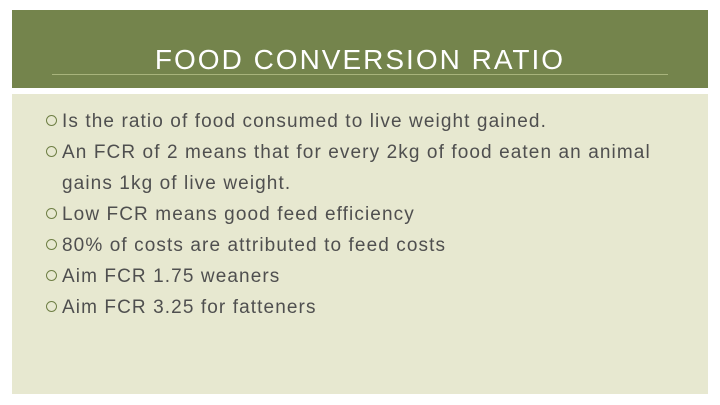 The width and height of the screenshot is (720, 405). Describe the element at coordinates (369, 276) in the screenshot. I see `bullet-item: Aim FCR 1.75 weaners` at that location.